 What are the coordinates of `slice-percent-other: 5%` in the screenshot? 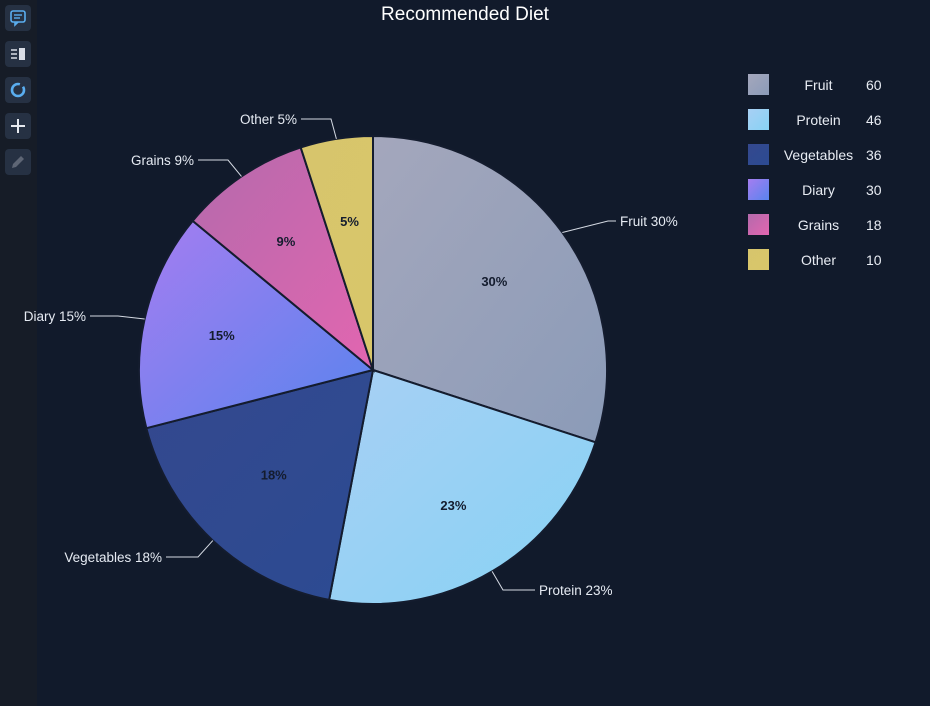 It's located at (349, 221).